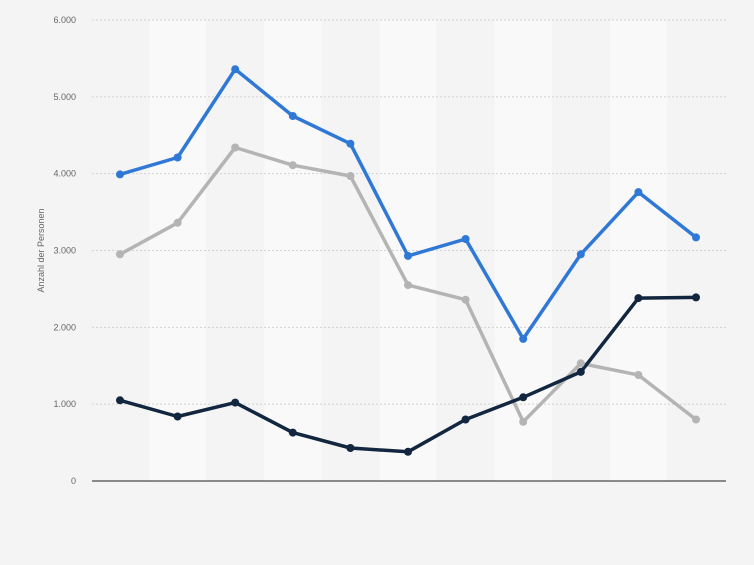  Describe the element at coordinates (64, 174) in the screenshot. I see `y-tick-label: 4.000` at that location.